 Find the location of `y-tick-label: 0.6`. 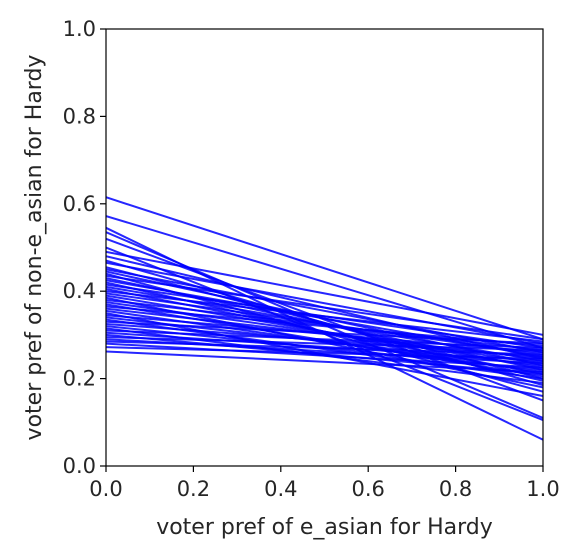

y-tick-label: 0.6 is located at coordinates (79, 204).